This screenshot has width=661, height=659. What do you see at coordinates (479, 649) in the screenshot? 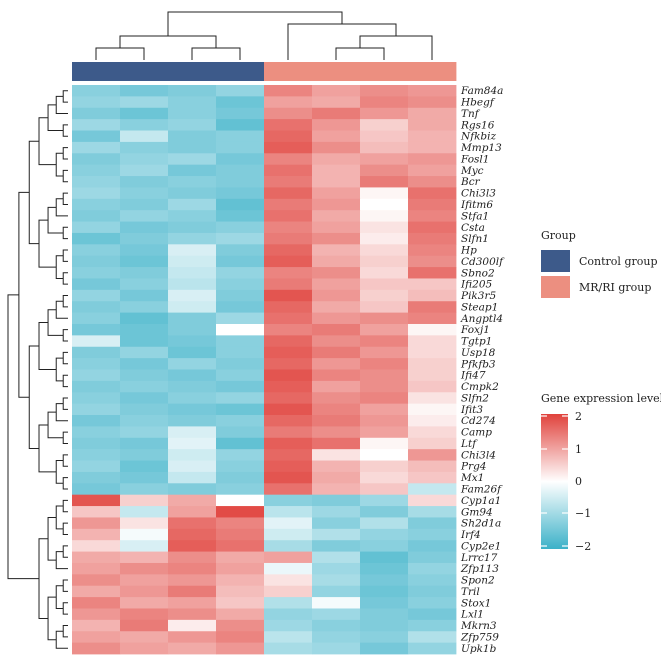
I see `gene-label: Upk1b` at bounding box center [479, 649].